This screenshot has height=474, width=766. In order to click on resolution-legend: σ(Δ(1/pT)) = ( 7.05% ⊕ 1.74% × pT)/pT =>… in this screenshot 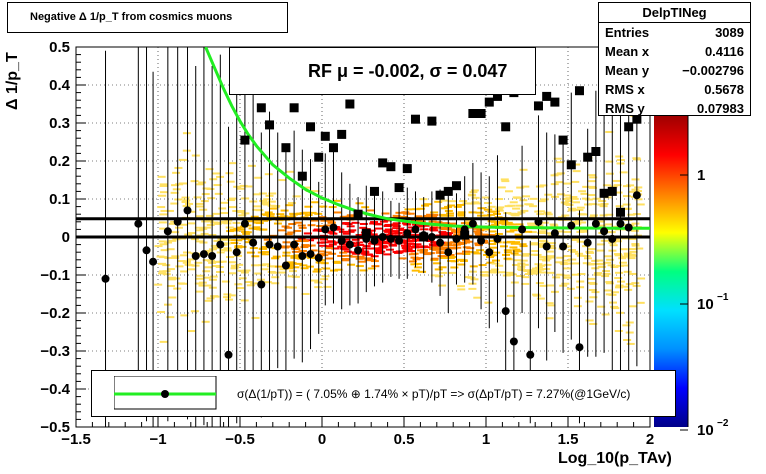, I will do `click(383, 393)`.